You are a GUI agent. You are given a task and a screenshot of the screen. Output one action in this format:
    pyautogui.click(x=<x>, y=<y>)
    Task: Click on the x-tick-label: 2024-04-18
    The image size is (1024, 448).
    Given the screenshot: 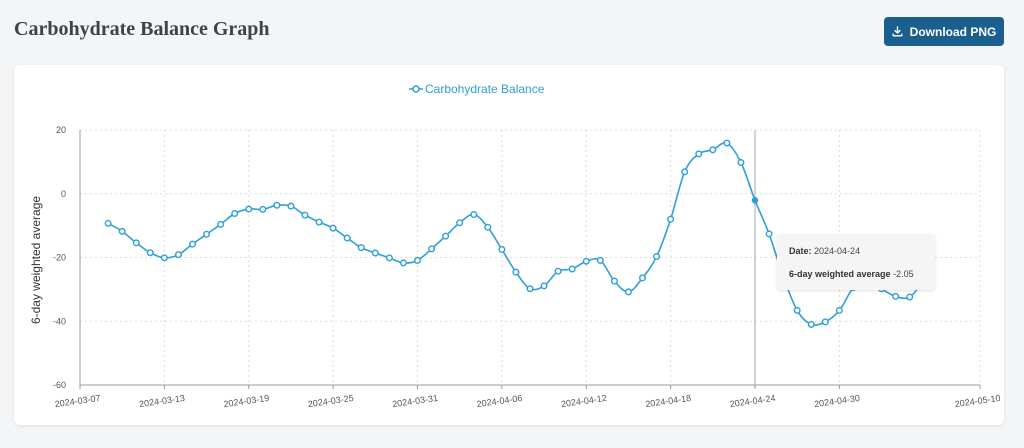 What is the action you would take?
    pyautogui.click(x=668, y=401)
    